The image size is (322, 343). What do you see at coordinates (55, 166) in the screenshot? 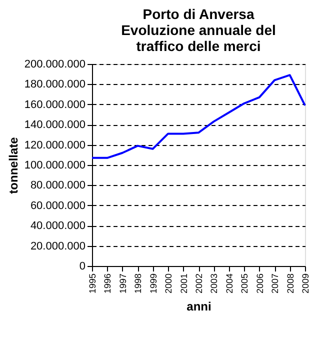
I see `y-tick-label: 100.000.000` at bounding box center [55, 166].